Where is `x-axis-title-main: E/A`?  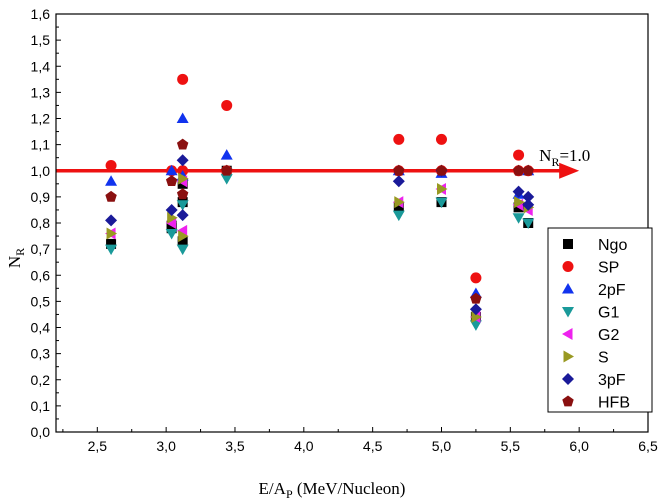 x-axis-title-main: E/A is located at coordinates (273, 488).